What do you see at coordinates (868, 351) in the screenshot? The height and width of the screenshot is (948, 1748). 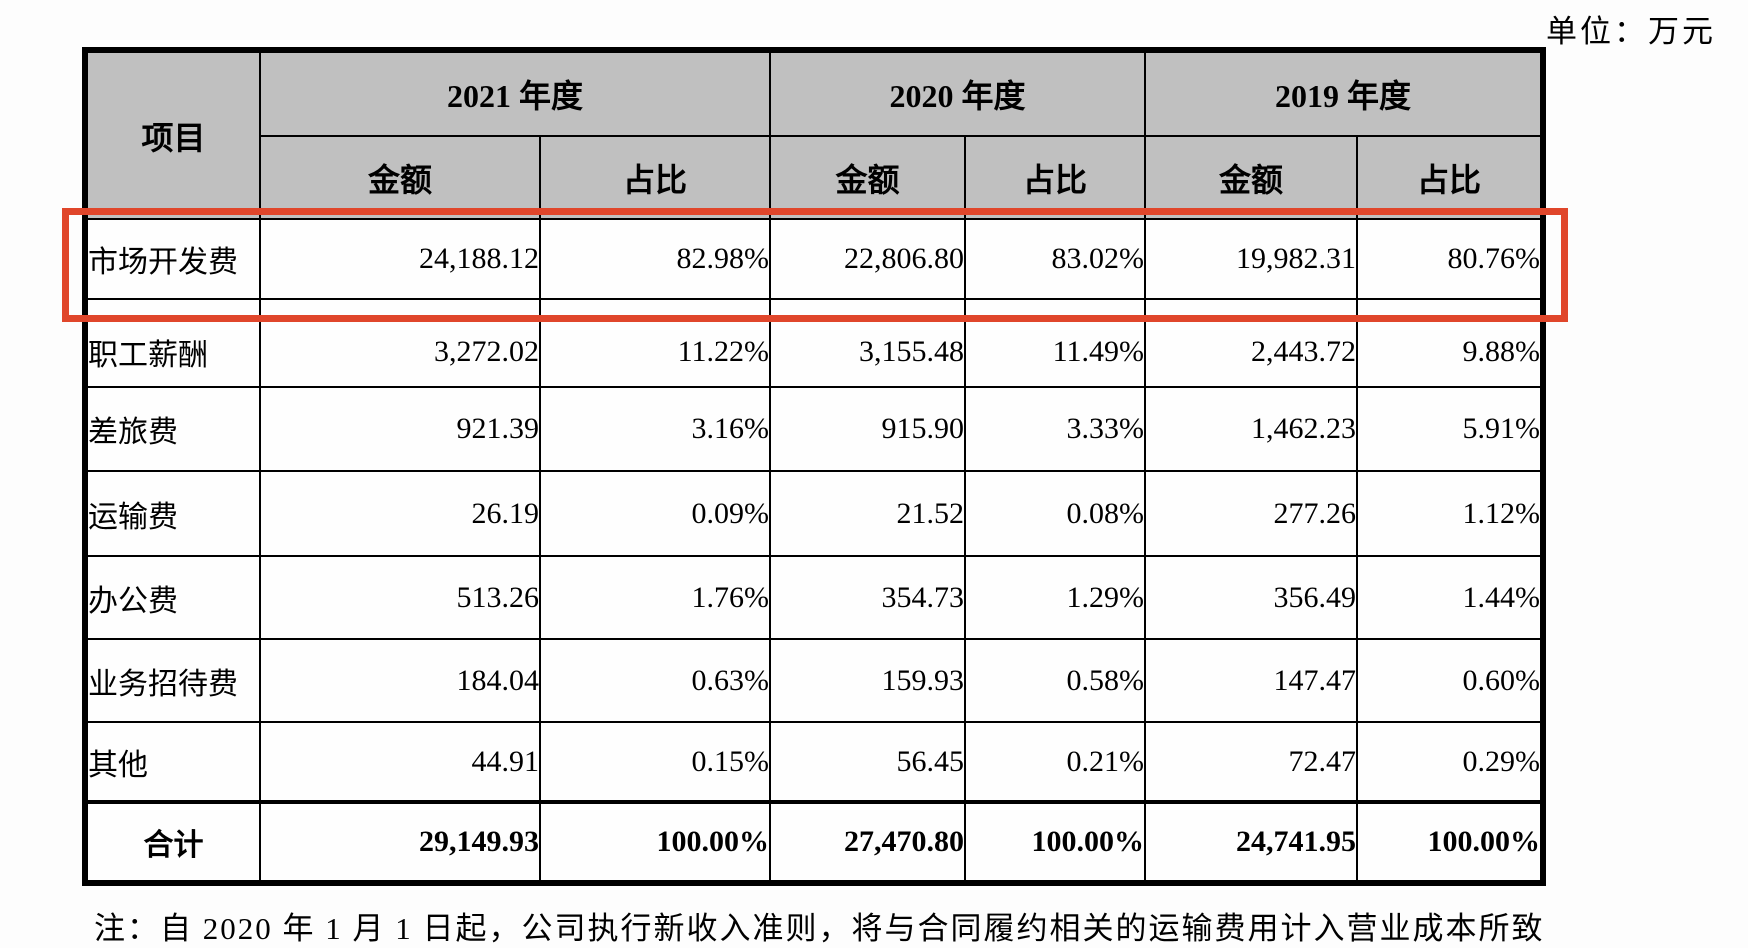 I see `amount-cell: 3,155.48` at bounding box center [868, 351].